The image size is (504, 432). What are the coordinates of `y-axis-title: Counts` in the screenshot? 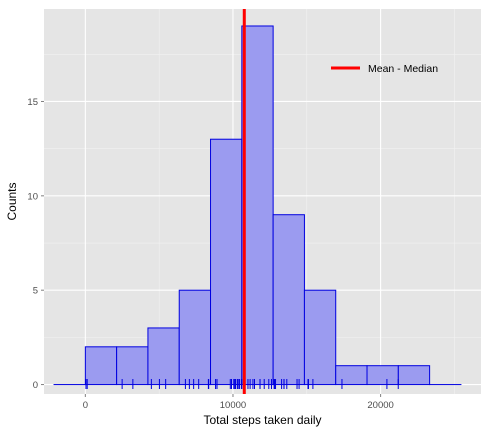 It's located at (12, 201).